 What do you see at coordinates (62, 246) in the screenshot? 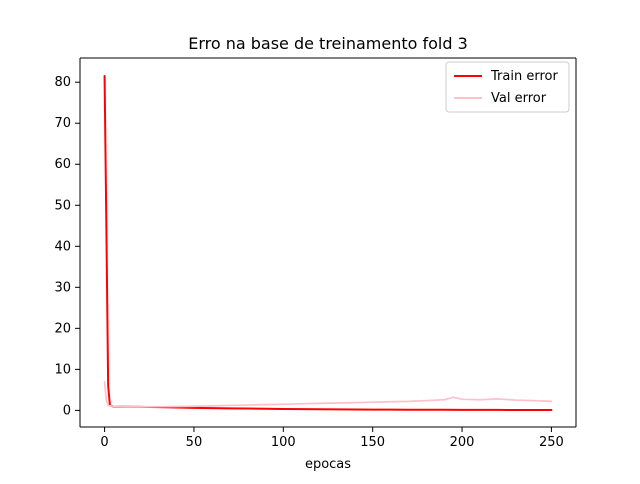
I see `y-tick-label: 40` at bounding box center [62, 246].